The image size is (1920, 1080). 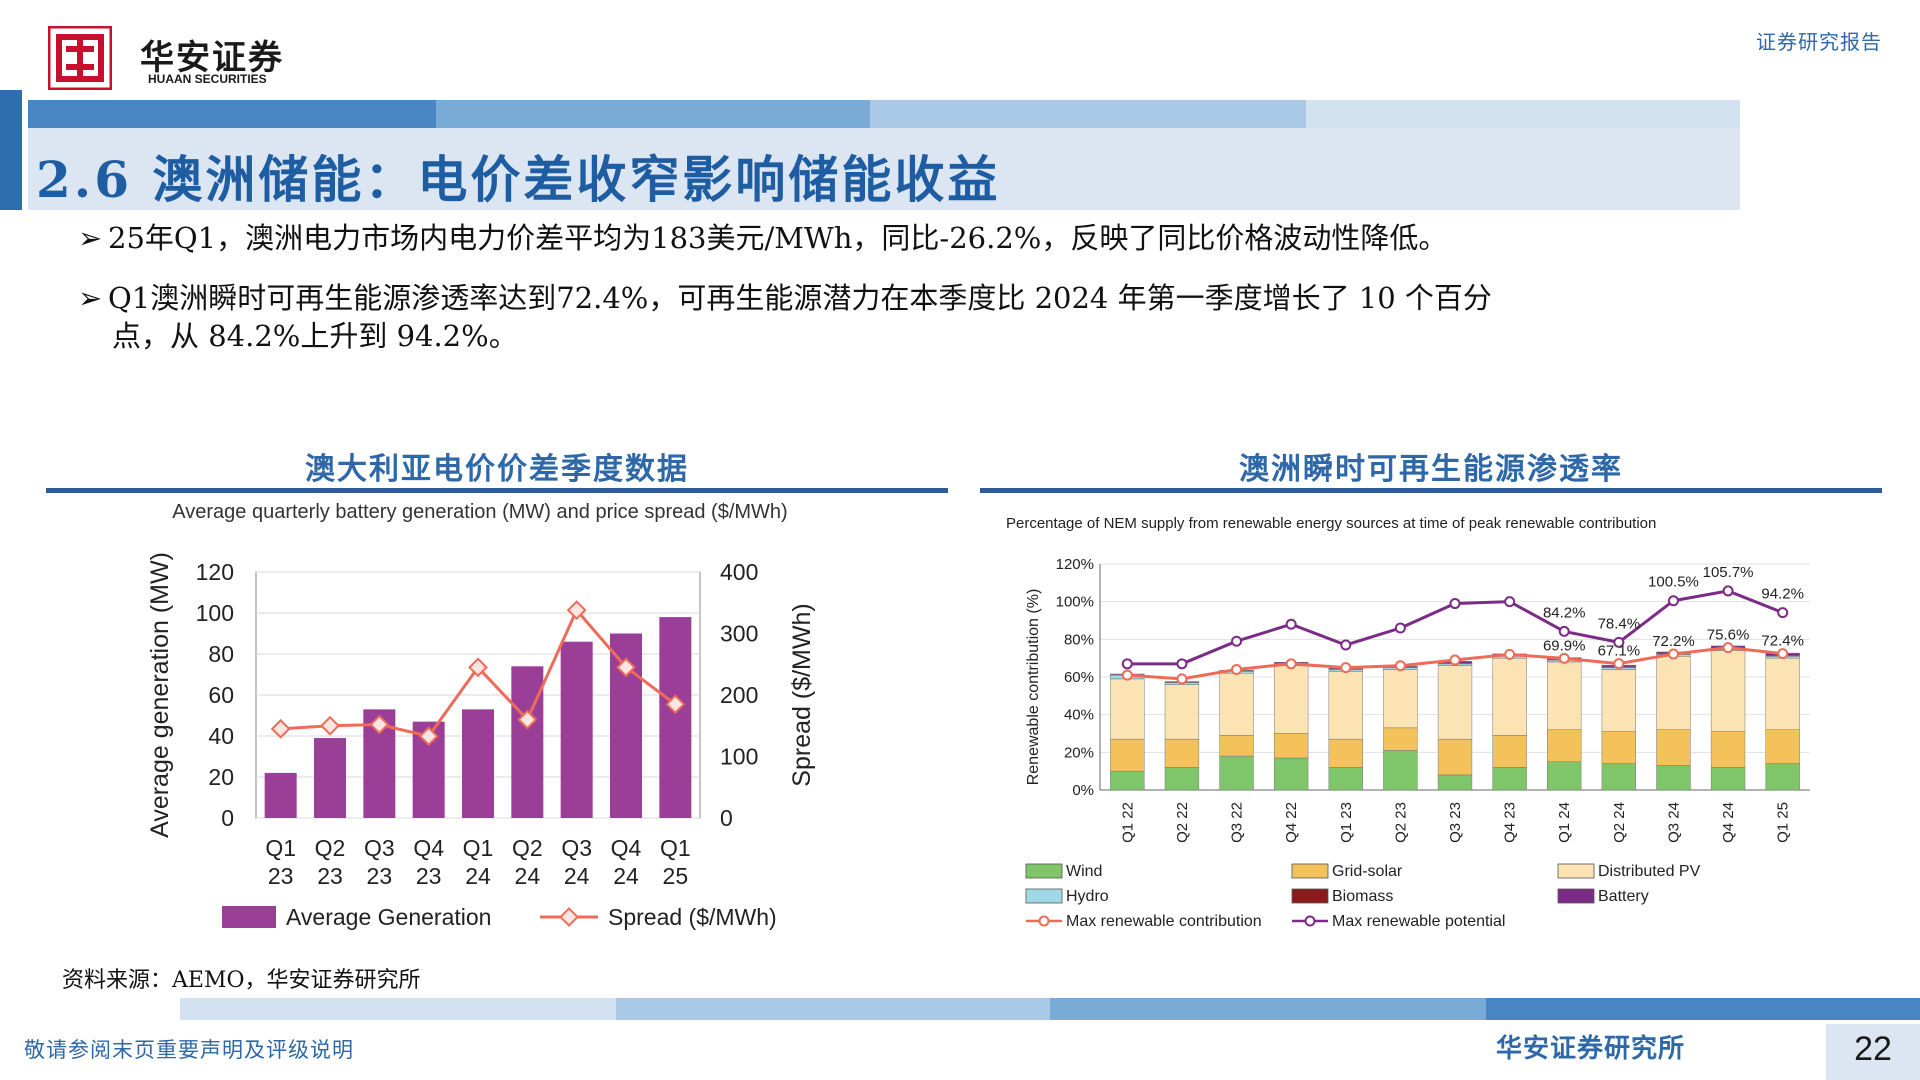 What do you see at coordinates (1033, 687) in the screenshot?
I see `y-axis-label: Renewable contribution (%)` at bounding box center [1033, 687].